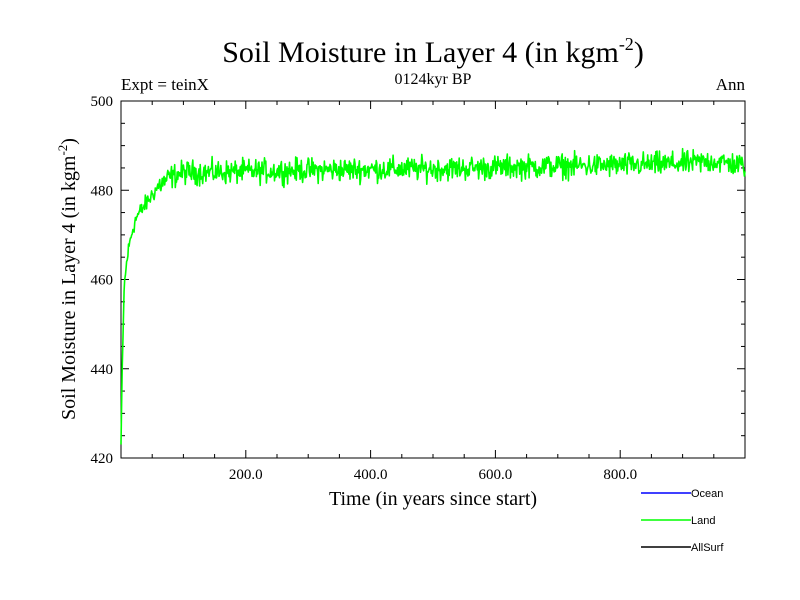 The width and height of the screenshot is (800, 600). What do you see at coordinates (731, 84) in the screenshot?
I see `season-label: Ann` at bounding box center [731, 84].